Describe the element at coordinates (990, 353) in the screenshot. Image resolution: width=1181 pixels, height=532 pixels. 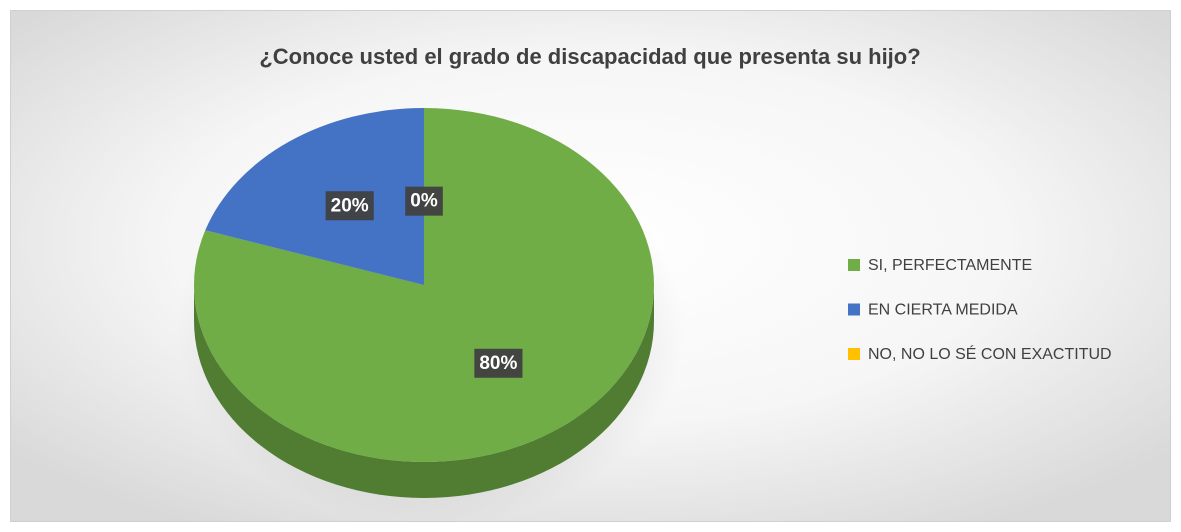
I see `legend-label: NO, NO LO SÉ CON EXACTITUD` at that location.